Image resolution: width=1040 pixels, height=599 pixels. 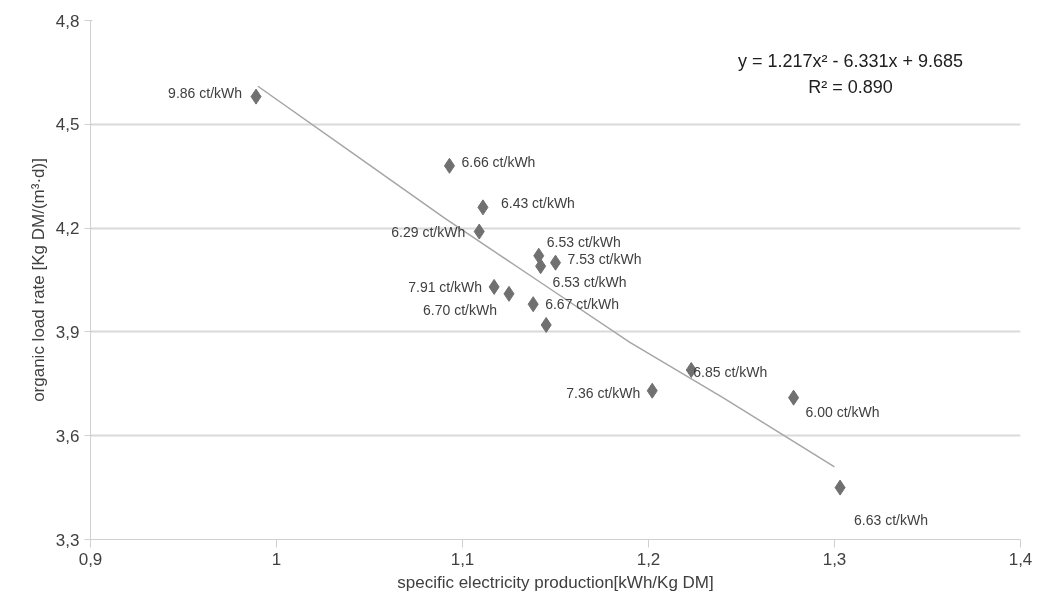 What do you see at coordinates (842, 411) in the screenshot?
I see `annotation: 6.00 ct/kWh` at bounding box center [842, 411].